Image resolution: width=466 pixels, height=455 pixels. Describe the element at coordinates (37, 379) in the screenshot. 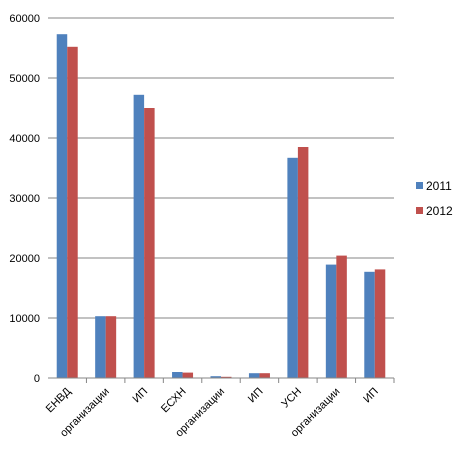

I see `y-tick-label: 0` at that location.